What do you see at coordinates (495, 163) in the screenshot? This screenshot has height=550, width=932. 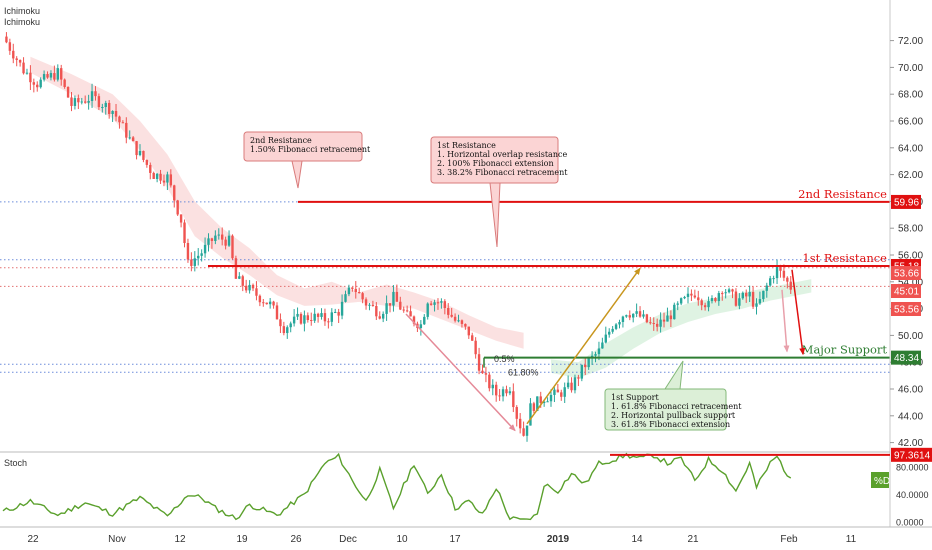 I see `note-1st-resistance-line-1: 2. 100% Fibonacci extension` at bounding box center [495, 163].